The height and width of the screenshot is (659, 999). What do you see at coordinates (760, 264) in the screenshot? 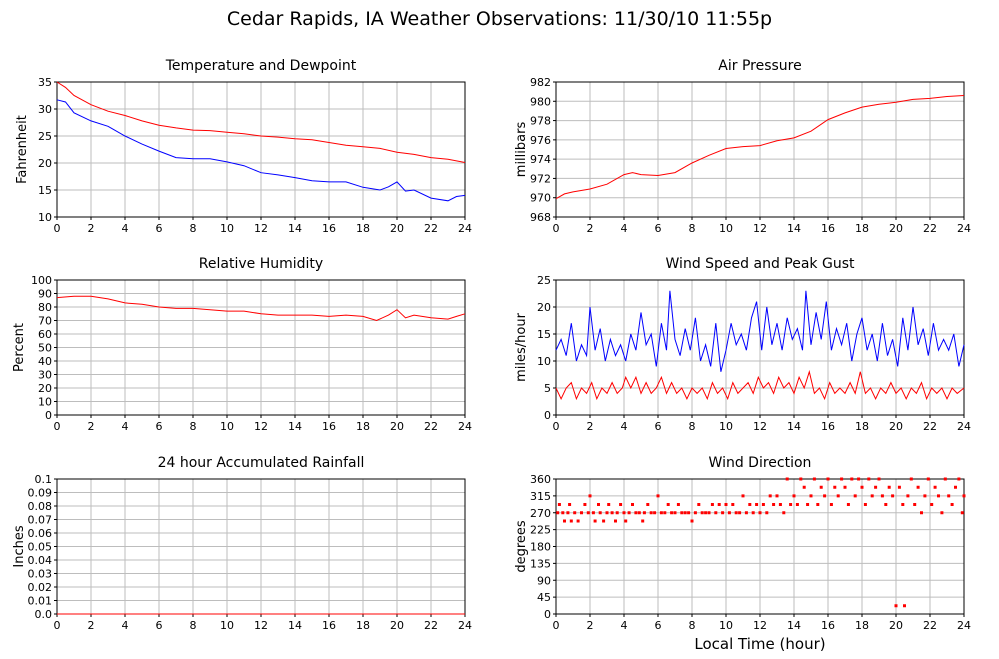
I see `chart-title: Wind Speed and Peak Gust` at bounding box center [760, 264].